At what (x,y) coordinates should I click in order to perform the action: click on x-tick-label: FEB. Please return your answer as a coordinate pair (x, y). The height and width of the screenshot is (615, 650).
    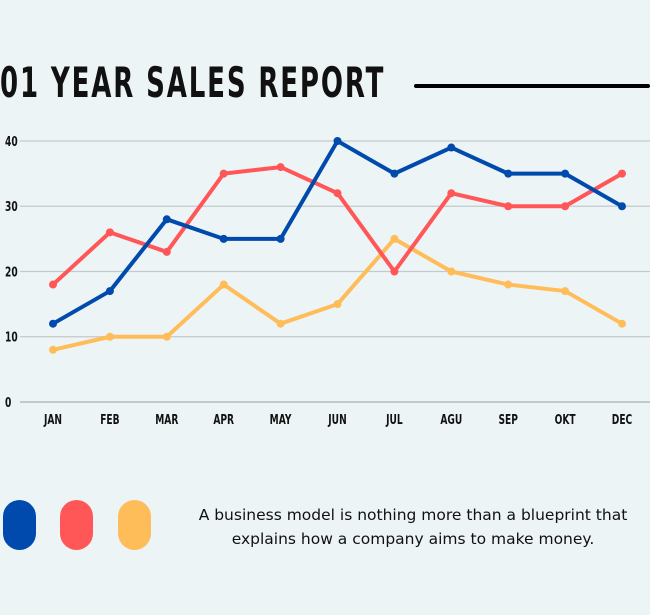
    Looking at the image, I should click on (109, 419).